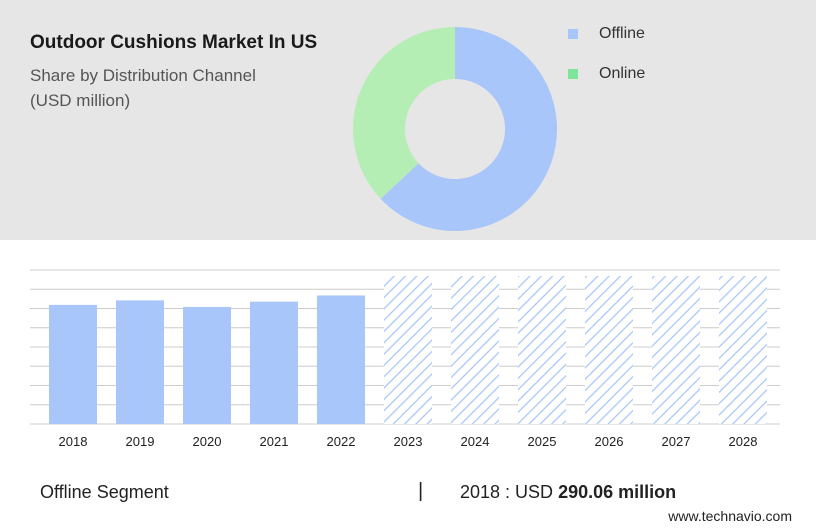  I want to click on x-tick-label-2025: 2025, so click(542, 441).